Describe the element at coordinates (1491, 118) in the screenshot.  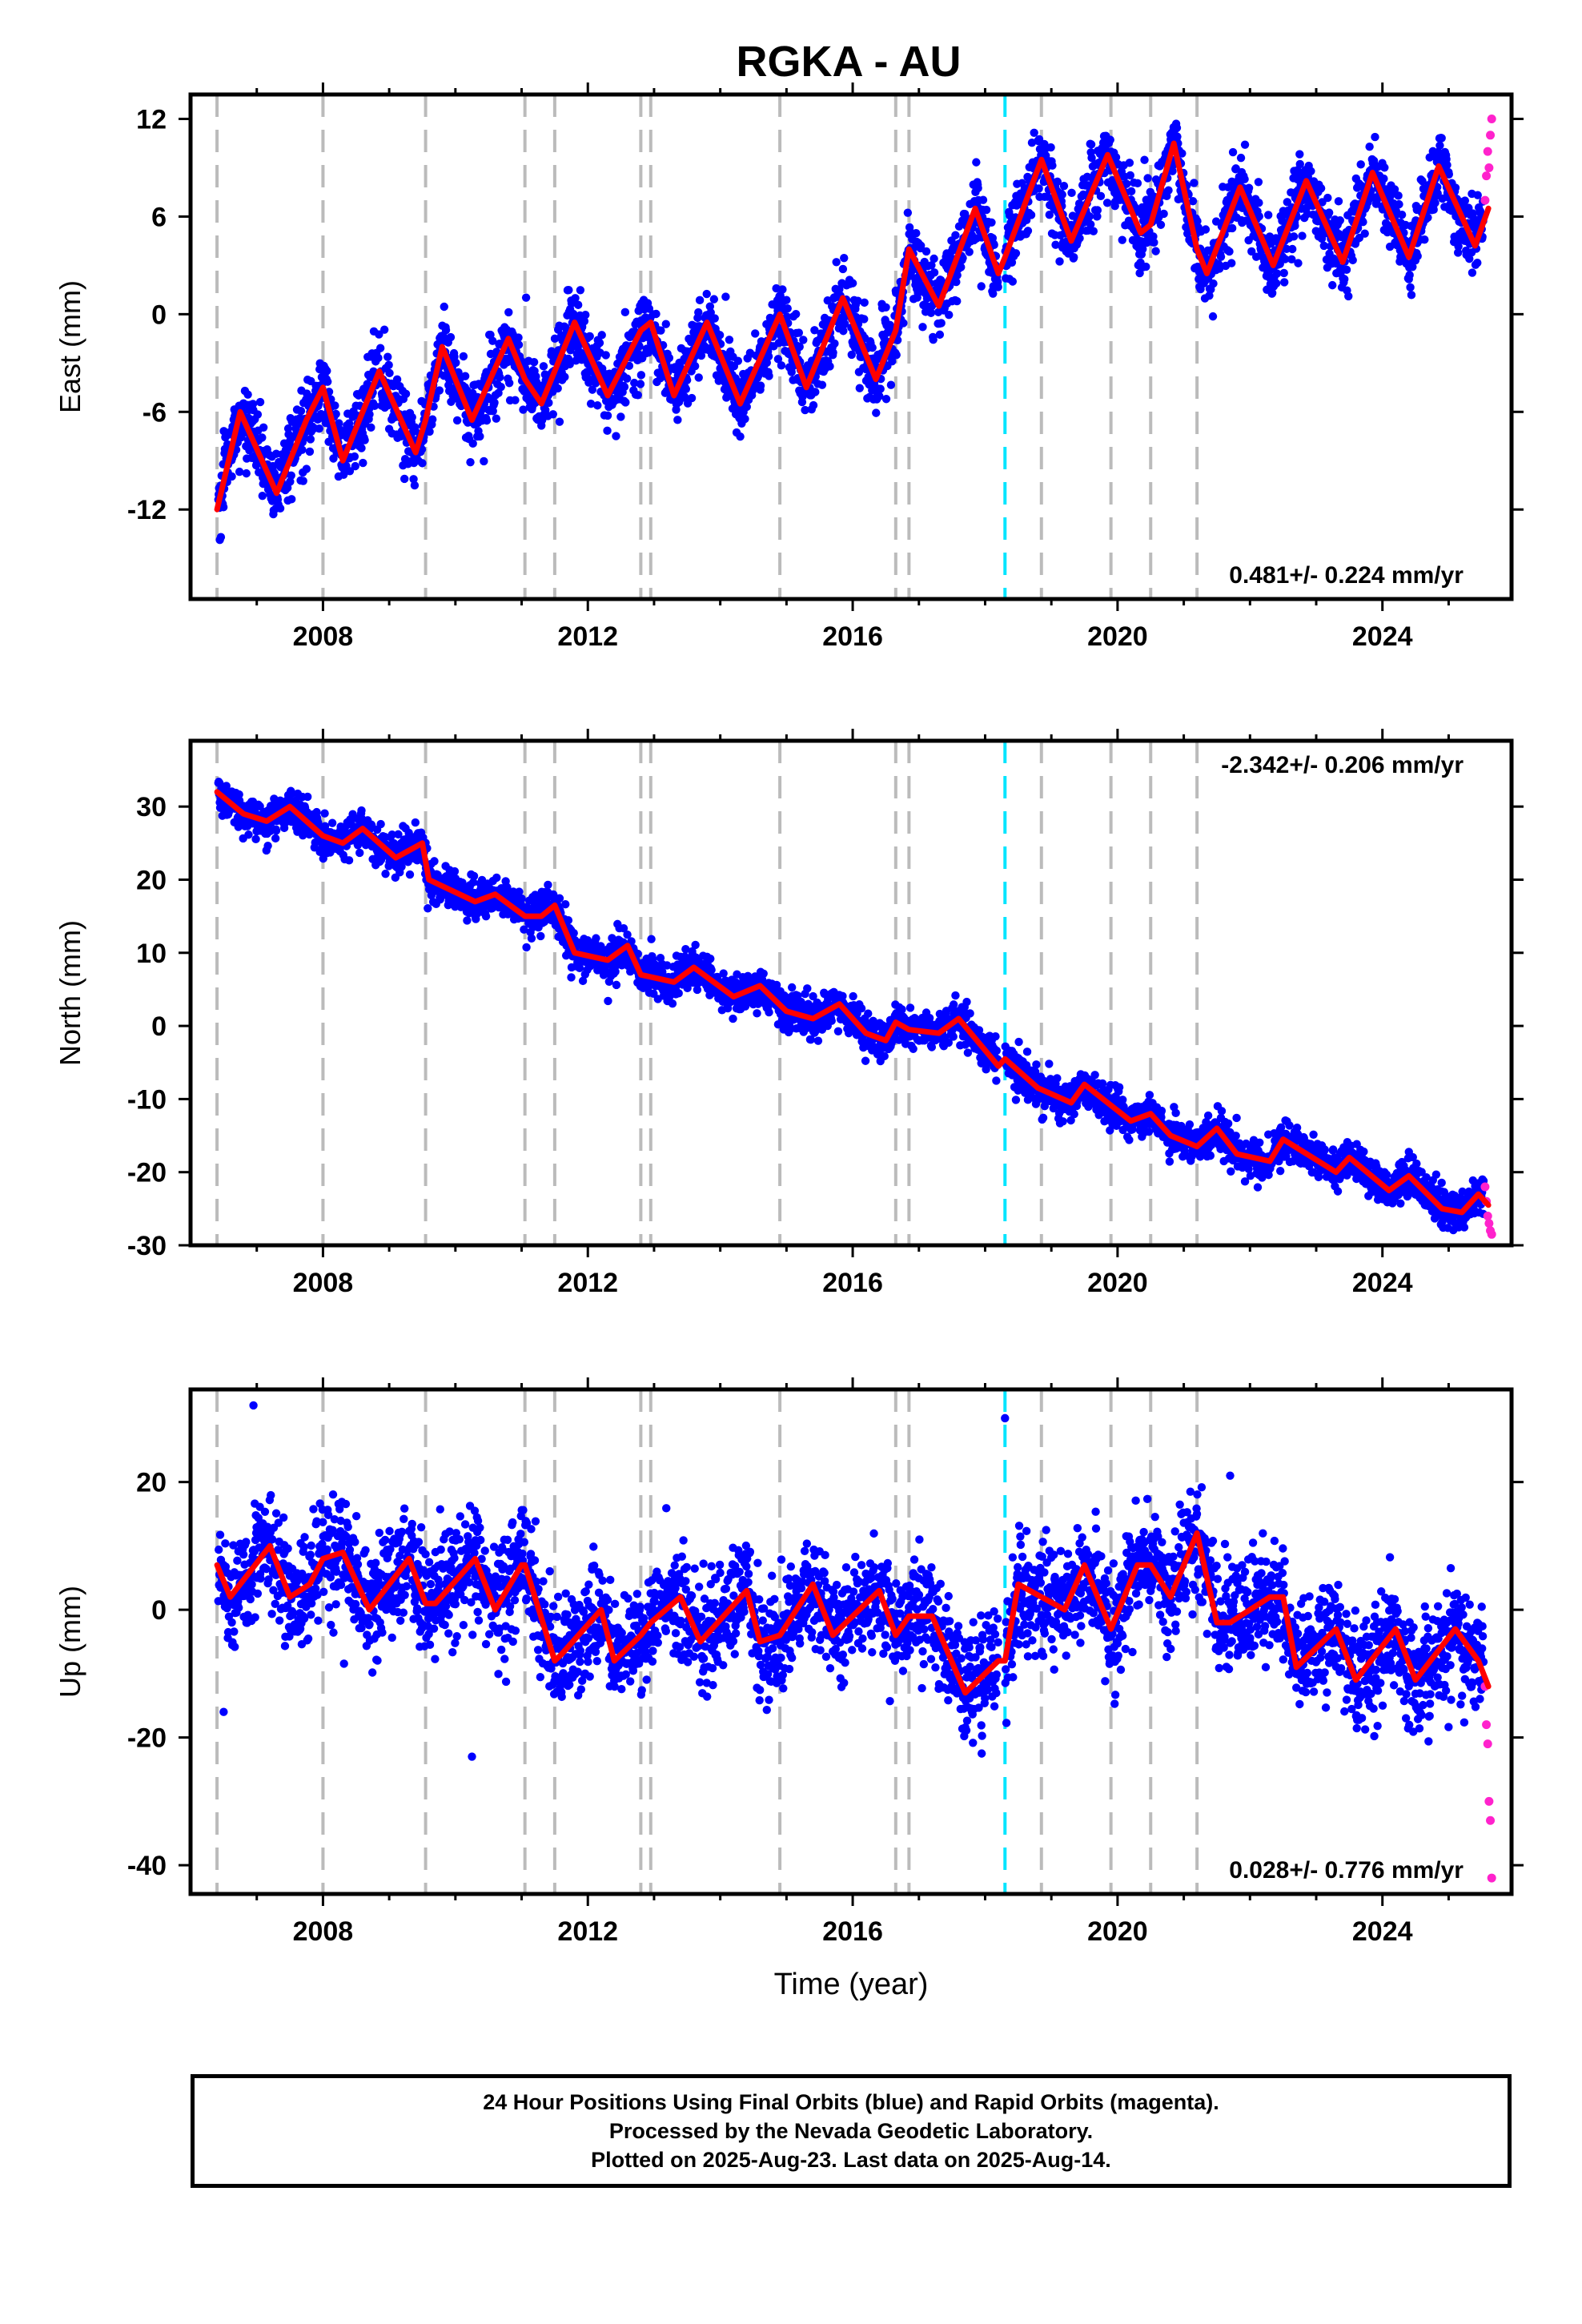
I see `rapid-orbit-point` at that location.